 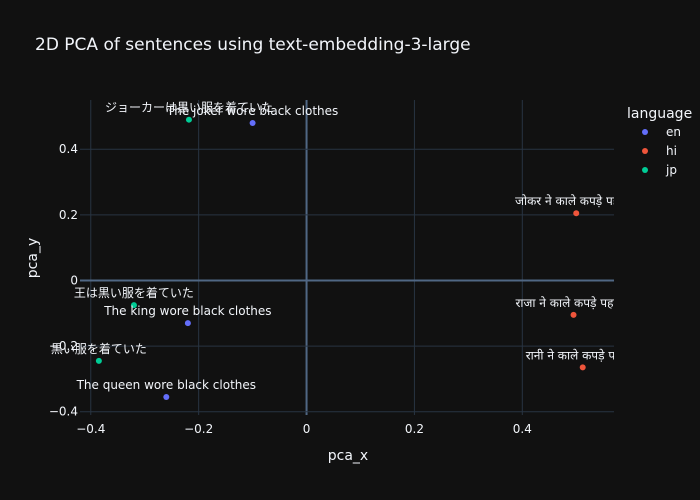 I want to click on y-tick-label: 0.4, so click(x=68, y=149).